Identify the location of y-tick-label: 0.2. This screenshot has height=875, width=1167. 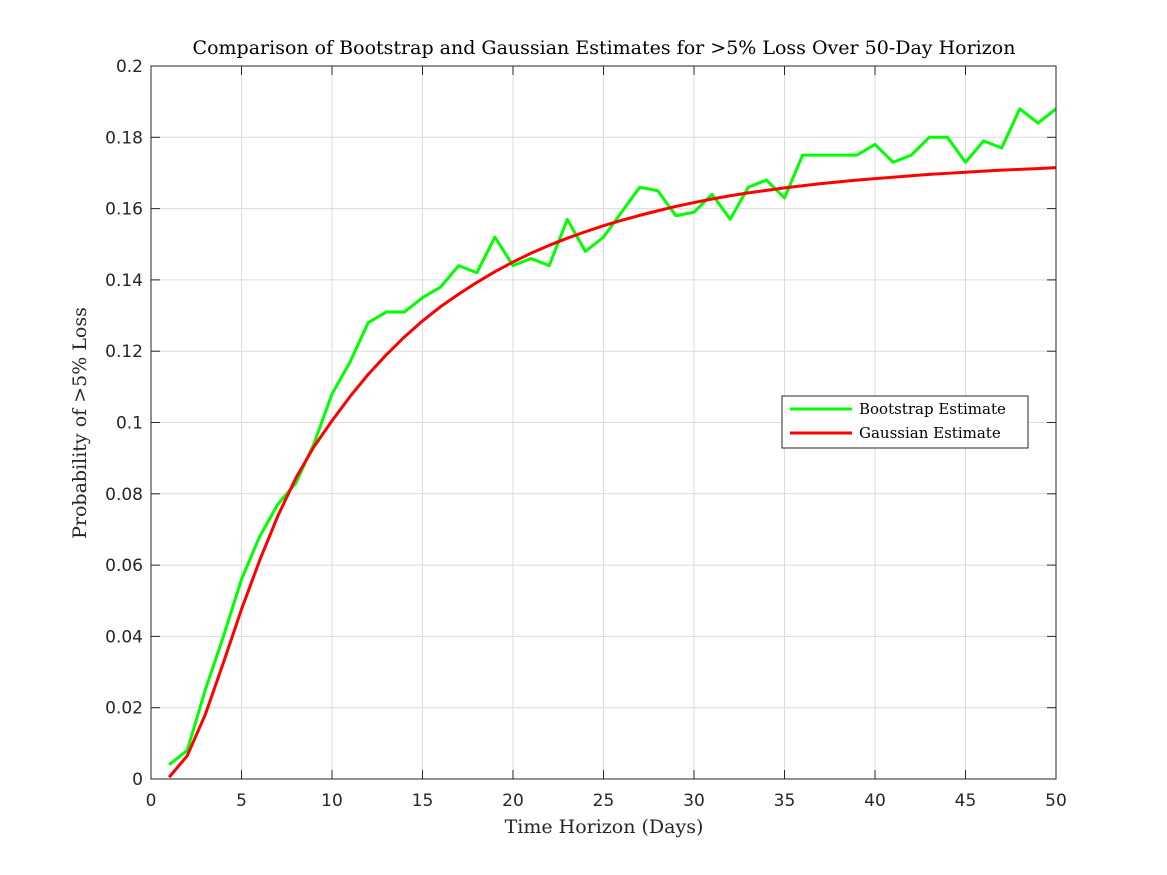
(129, 67).